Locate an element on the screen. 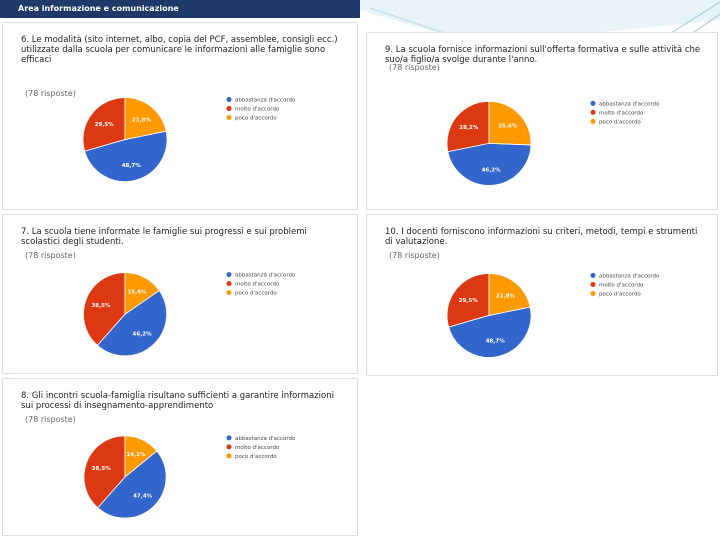  slice-label: 15,4% is located at coordinates (137, 292).